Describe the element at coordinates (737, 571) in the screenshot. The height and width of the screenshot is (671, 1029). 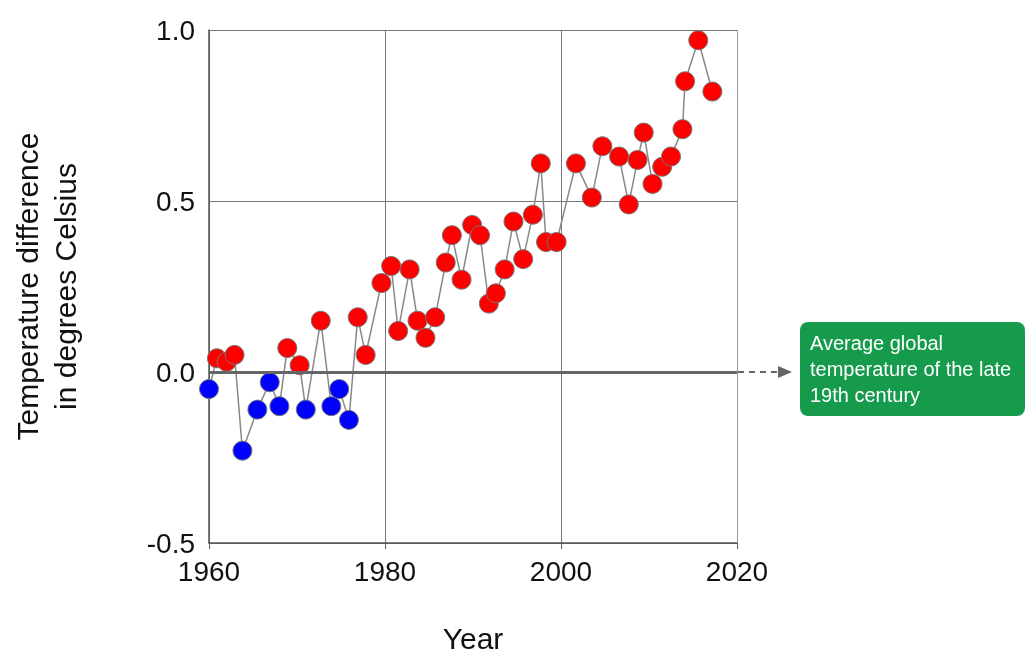
I see `x-tick-label: 2020` at that location.